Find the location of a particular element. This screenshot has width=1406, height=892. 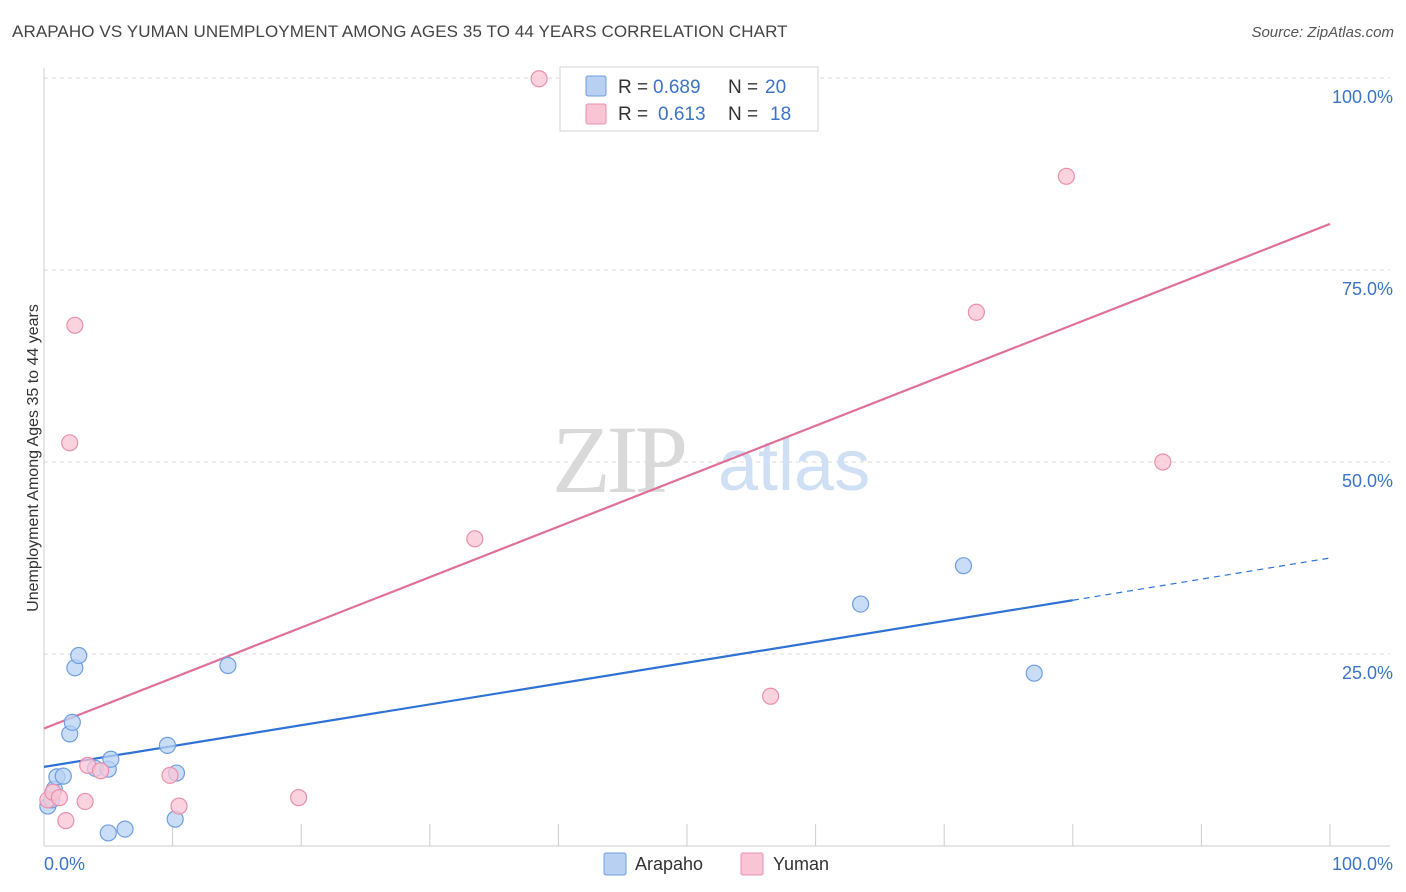

watermark: ZIP atlas is located at coordinates (711, 459).